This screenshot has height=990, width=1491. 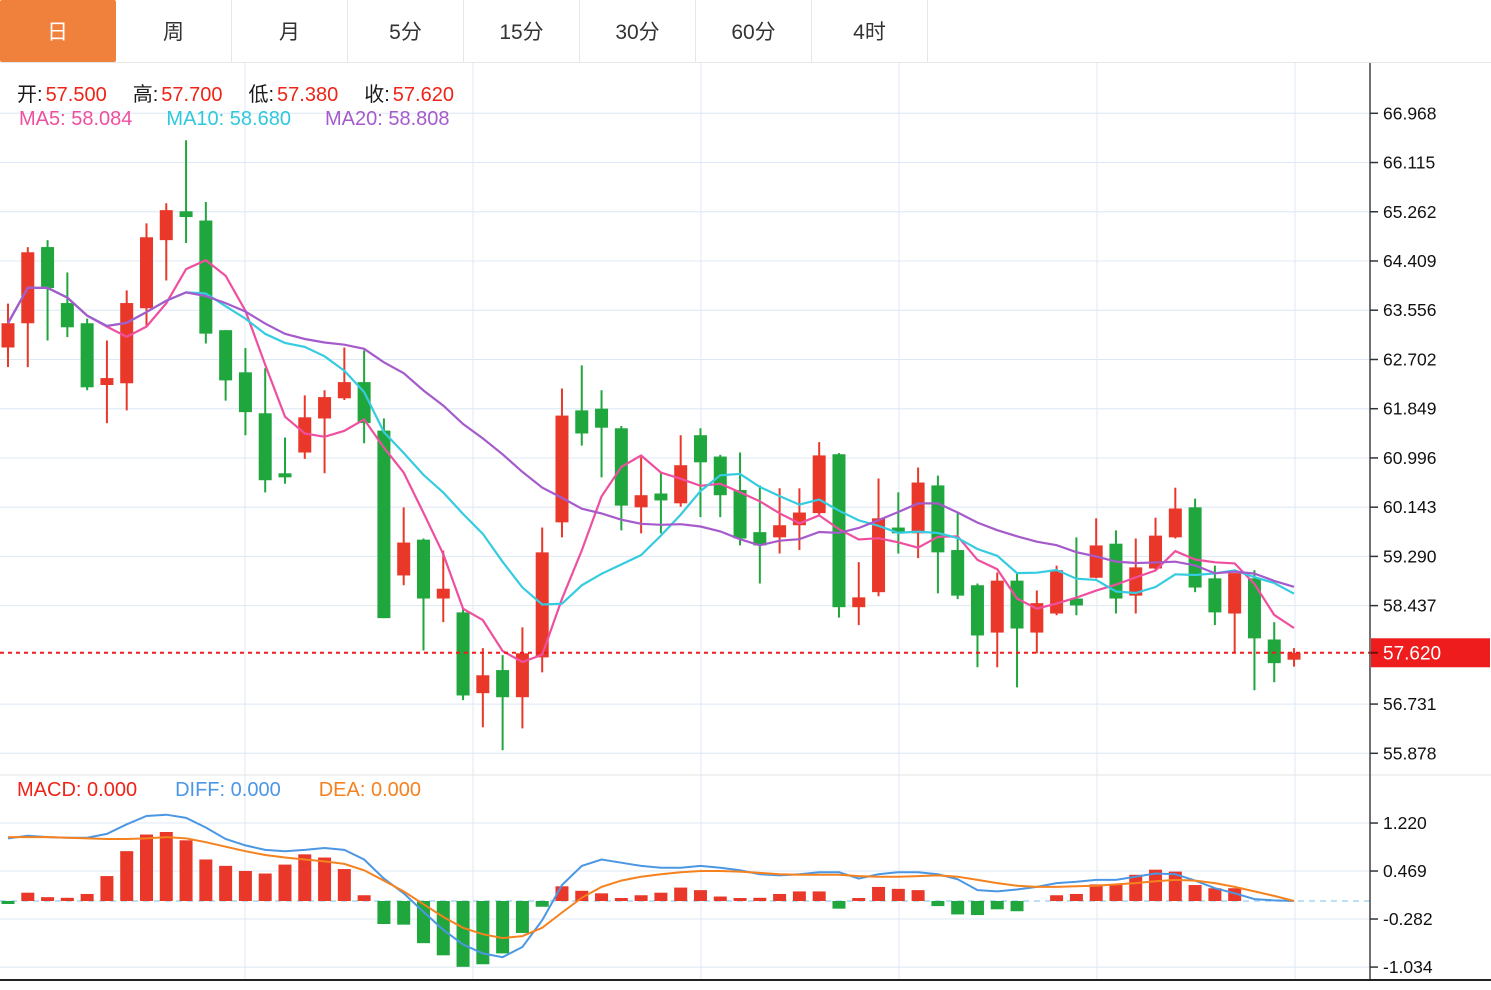 I want to click on svg-text: 64.409, so click(x=1410, y=261).